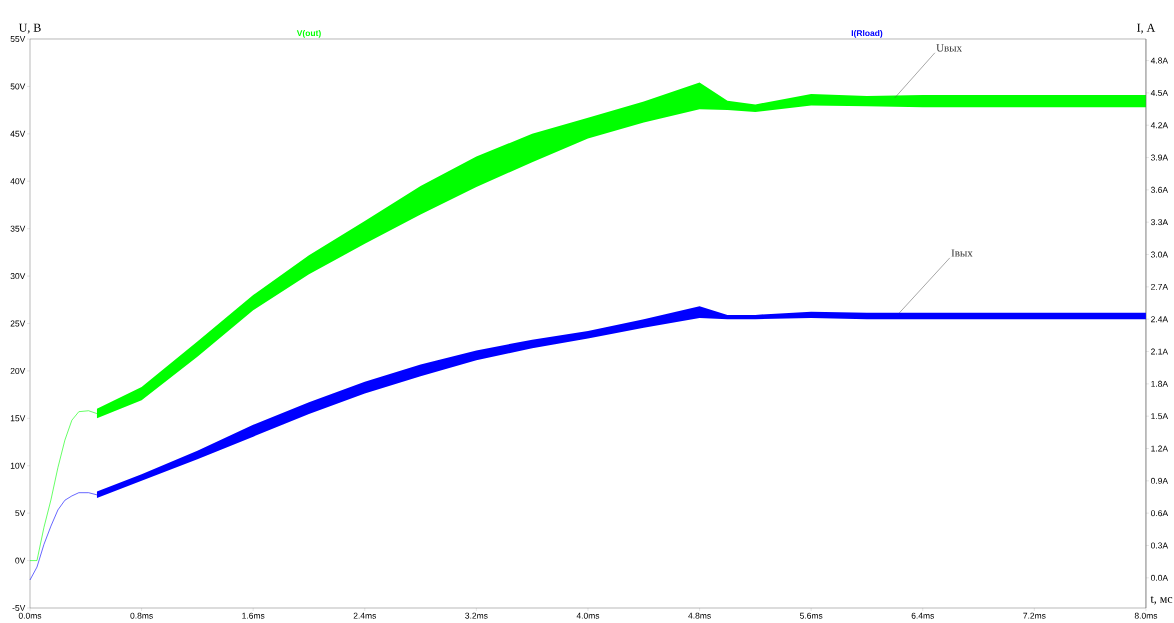 This screenshot has width=1174, height=623. I want to click on text: I(Rload), so click(867, 33).